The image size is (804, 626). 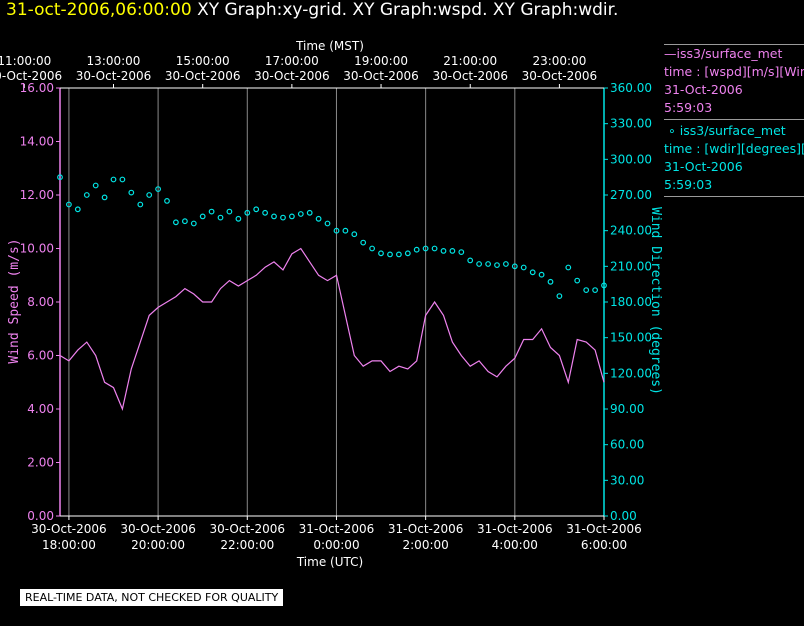 What do you see at coordinates (734, 71) in the screenshot?
I see `legend-wspd-variable: time : [wspd][m/s][Win` at bounding box center [734, 71].